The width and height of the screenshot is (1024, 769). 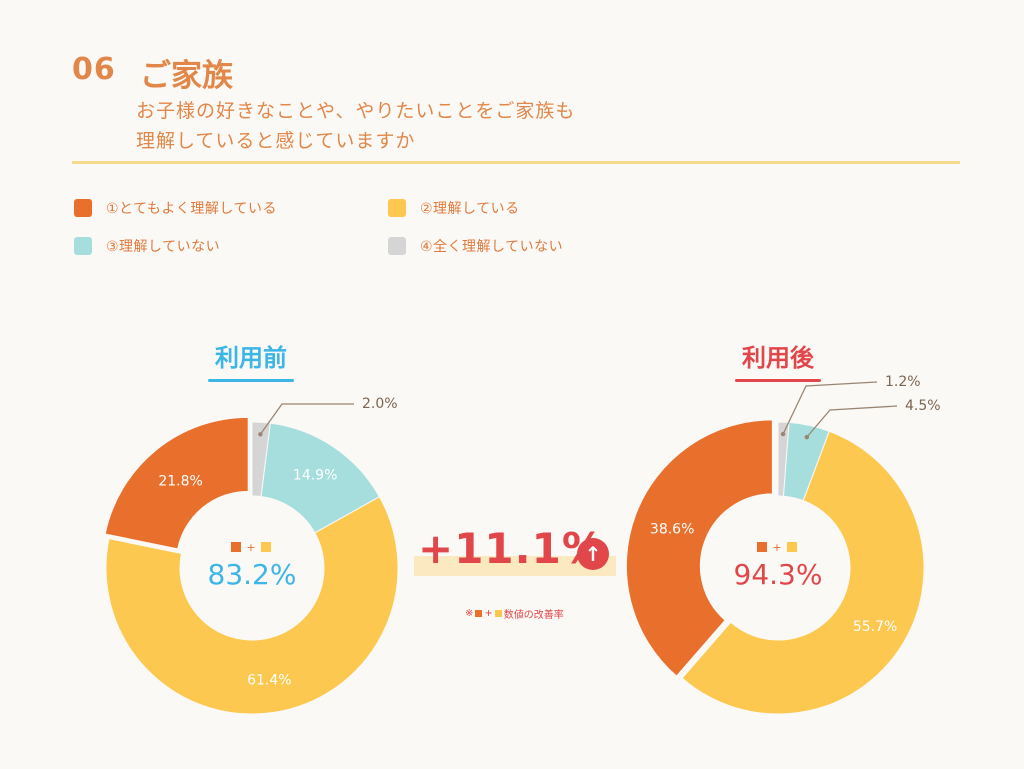 I want to click on note-plus: +, so click(x=488, y=613).